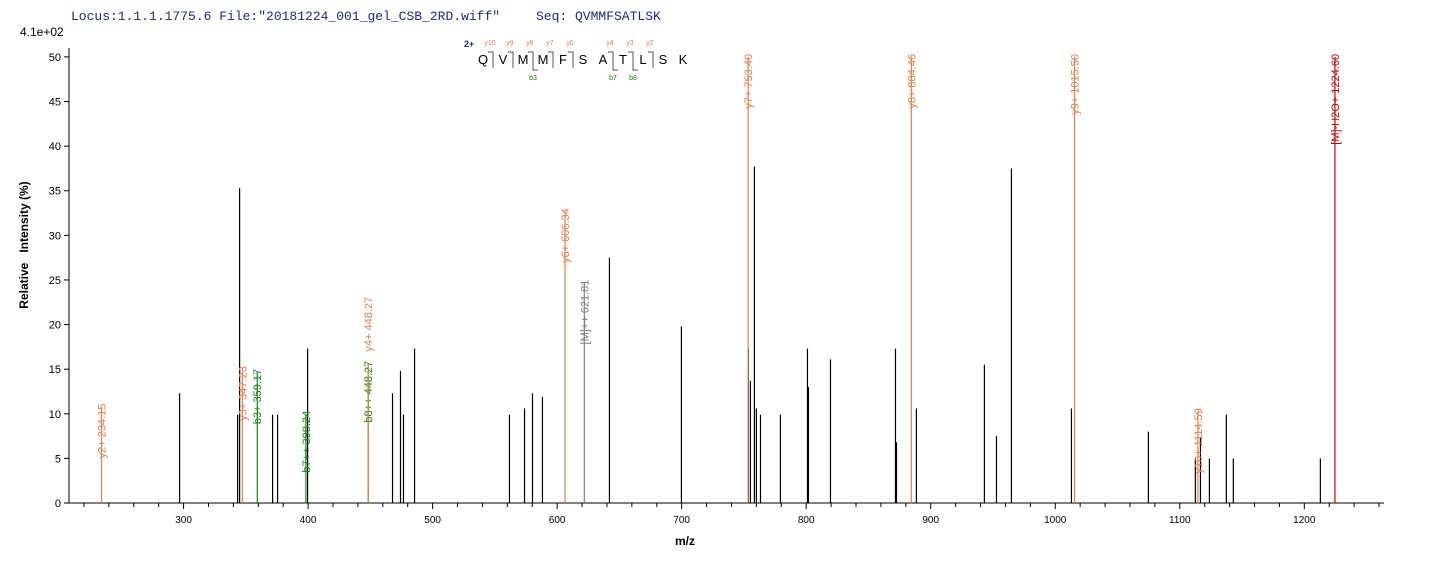 The width and height of the screenshot is (1436, 562). Describe the element at coordinates (503, 59) in the screenshot. I see `residue: V` at that location.